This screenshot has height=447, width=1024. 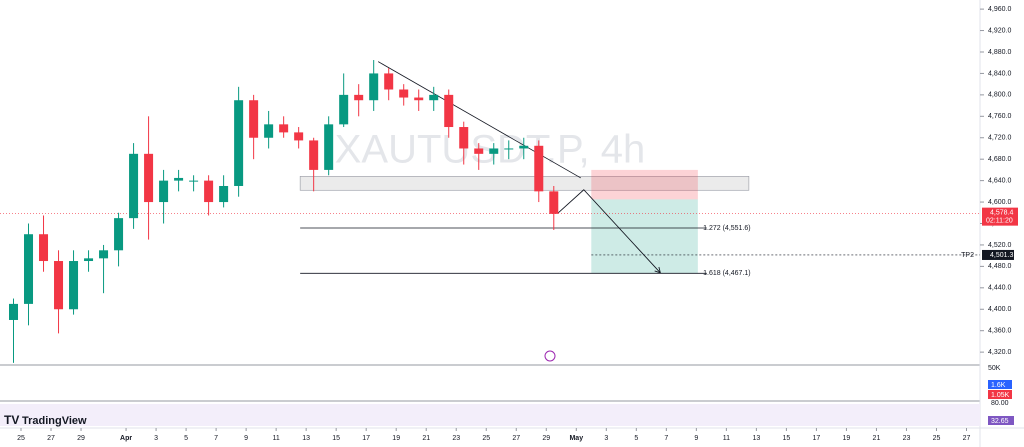 I want to click on rsi-badge, so click(x=1001, y=420).